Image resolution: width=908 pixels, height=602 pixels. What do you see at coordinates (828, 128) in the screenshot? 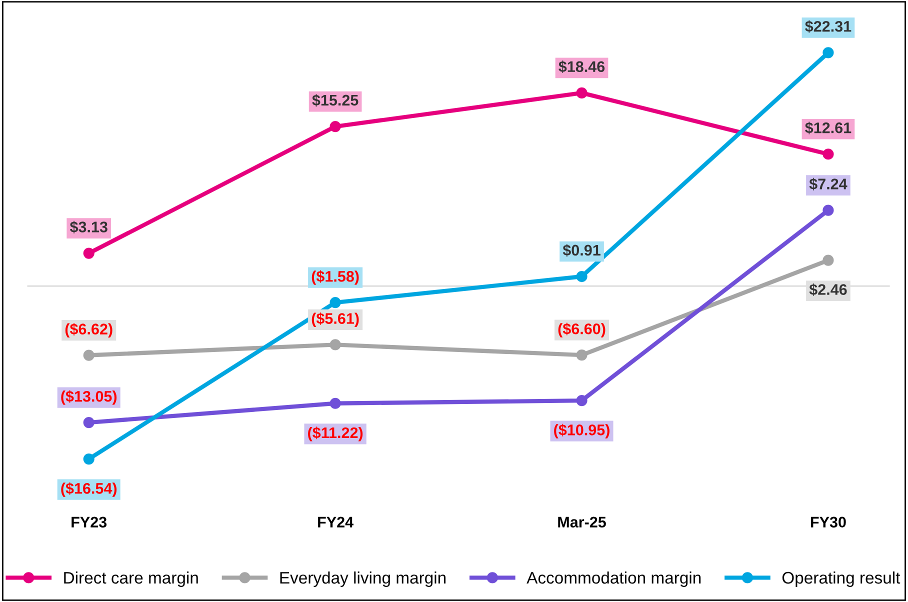
I see `data-label: $12.61` at bounding box center [828, 128].